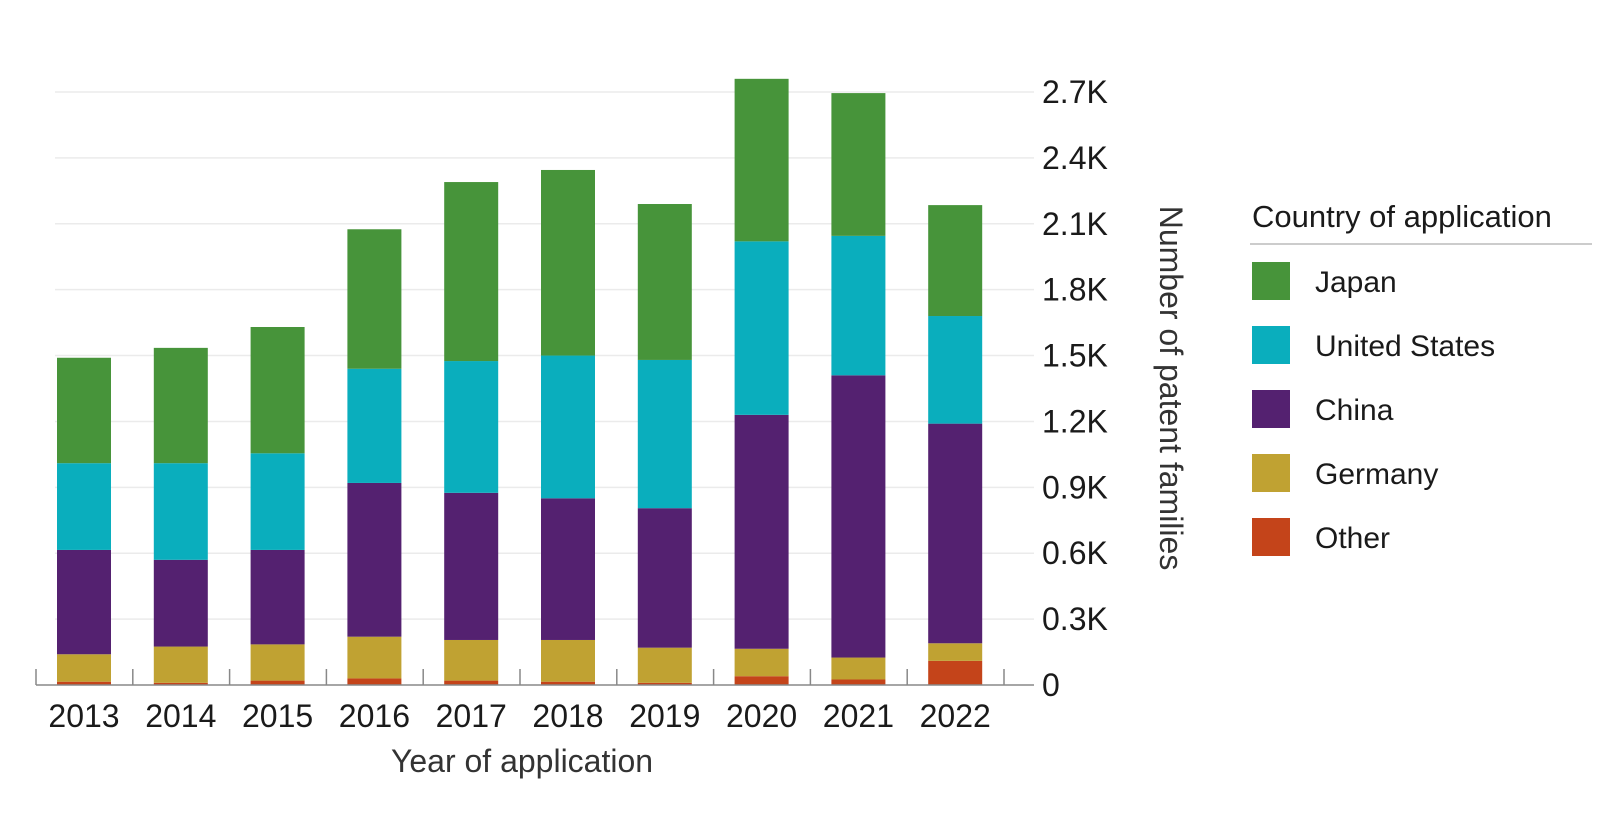  I want to click on y-tick-label: 0.3K, so click(1075, 619).